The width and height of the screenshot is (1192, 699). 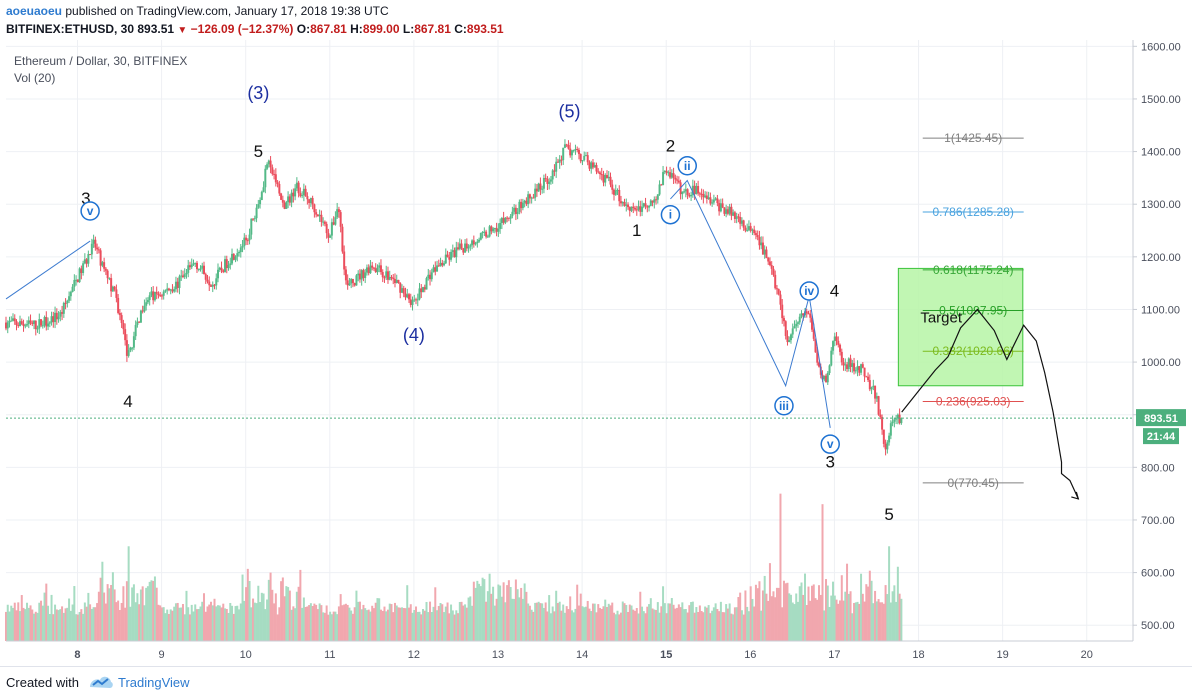 What do you see at coordinates (90, 211) in the screenshot?
I see `minor-wave-label: v` at bounding box center [90, 211].